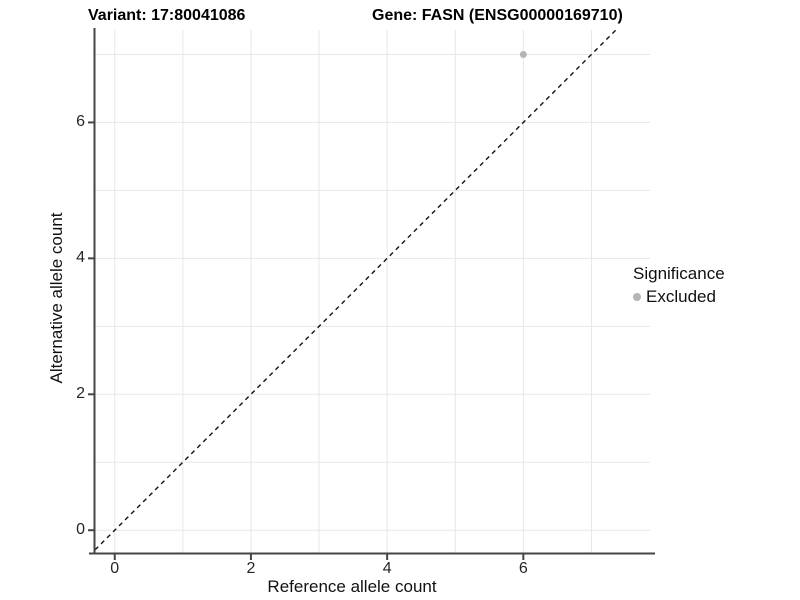 Image resolution: width=800 pixels, height=600 pixels. Describe the element at coordinates (80, 394) in the screenshot. I see `y-tick-label-2: 2` at that location.